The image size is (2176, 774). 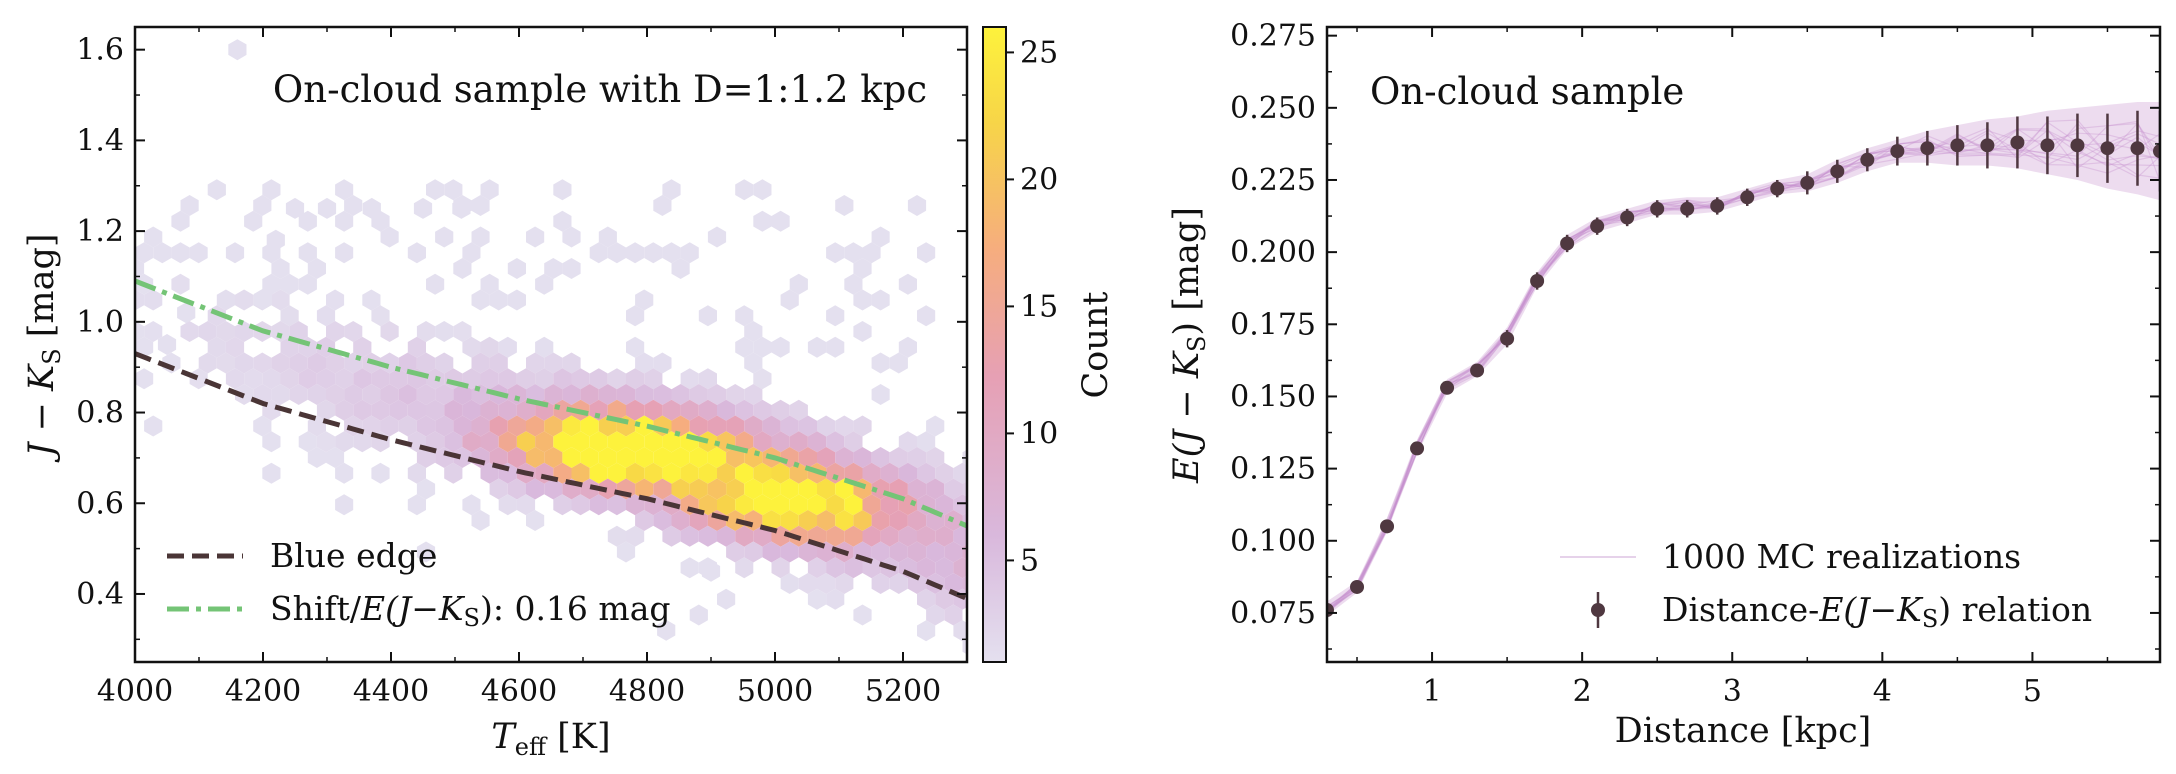 What do you see at coordinates (1029, 560) in the screenshot?
I see `colorbar-tick-label: 5` at bounding box center [1029, 560].